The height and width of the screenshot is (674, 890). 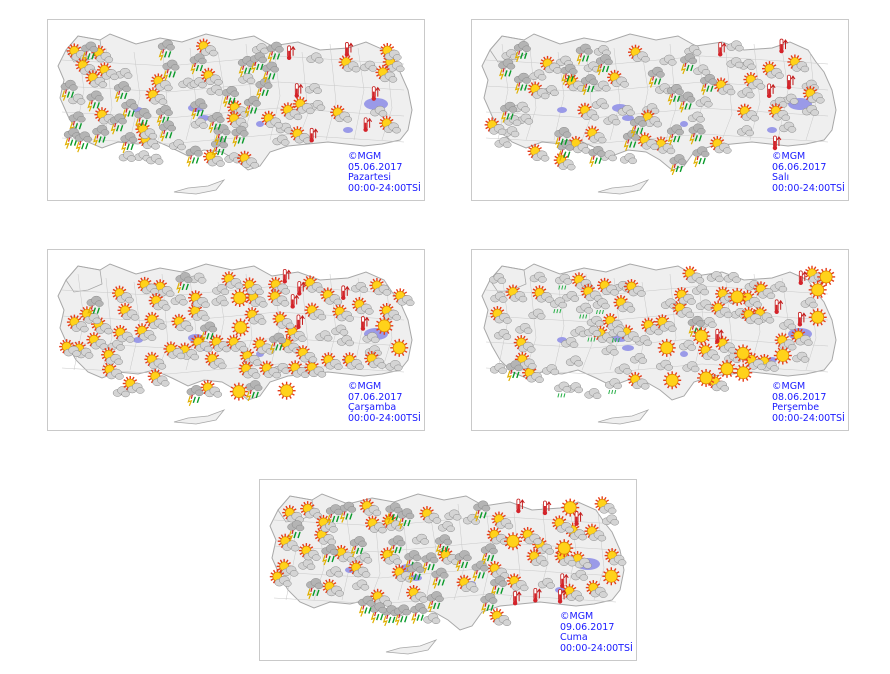 I want to click on forecast-map-0706: ©MGM 07.06.2017 Çarşamba 00:00-24:00TSİ, so click(x=236, y=340).